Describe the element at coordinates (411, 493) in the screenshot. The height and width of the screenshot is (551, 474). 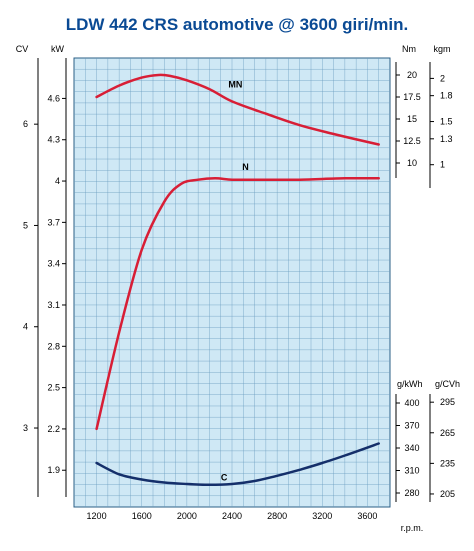
I see `gkwh-tick-label: 280` at that location.